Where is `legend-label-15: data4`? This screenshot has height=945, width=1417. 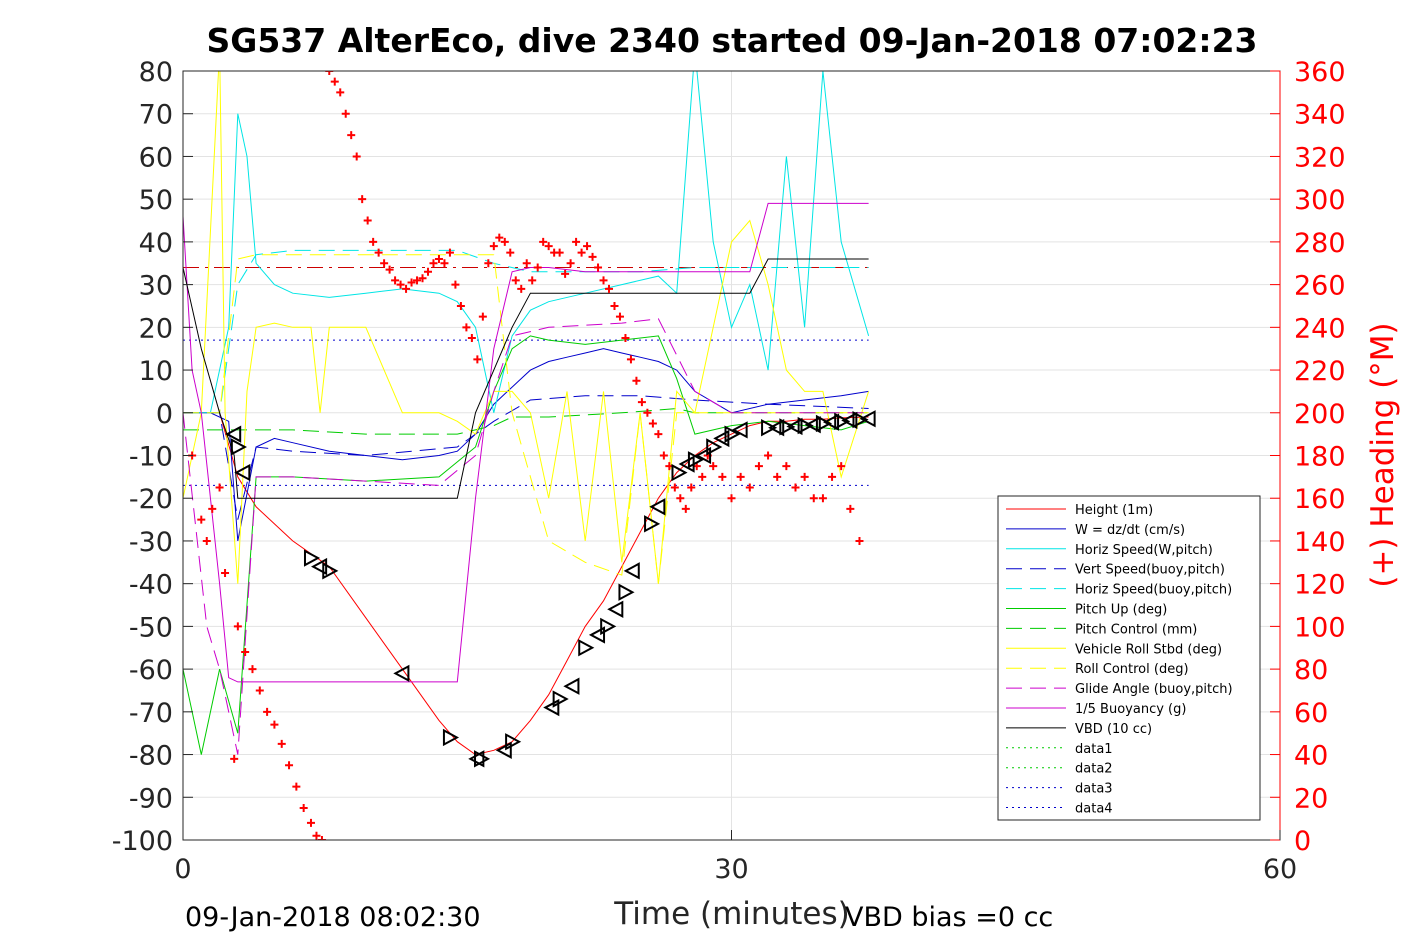 legend-label-15: data4 is located at coordinates (1094, 809).